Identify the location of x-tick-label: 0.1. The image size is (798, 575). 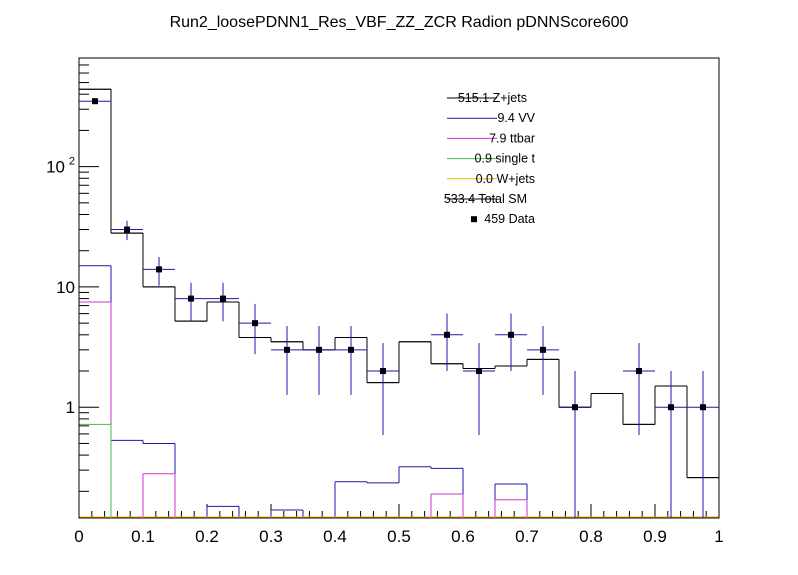
(143, 536).